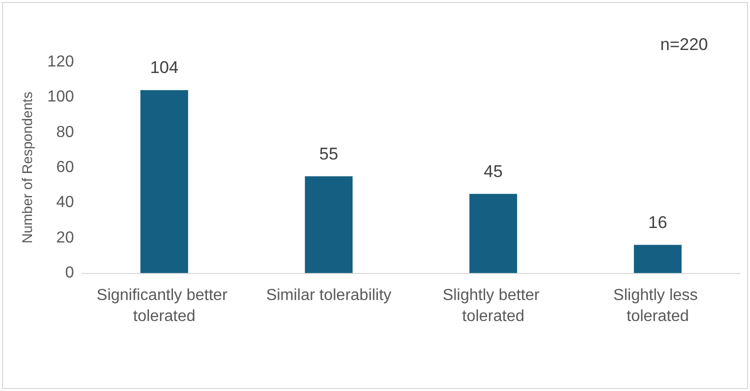  What do you see at coordinates (27, 168) in the screenshot?
I see `y-axis-title: Number of Respondents` at bounding box center [27, 168].